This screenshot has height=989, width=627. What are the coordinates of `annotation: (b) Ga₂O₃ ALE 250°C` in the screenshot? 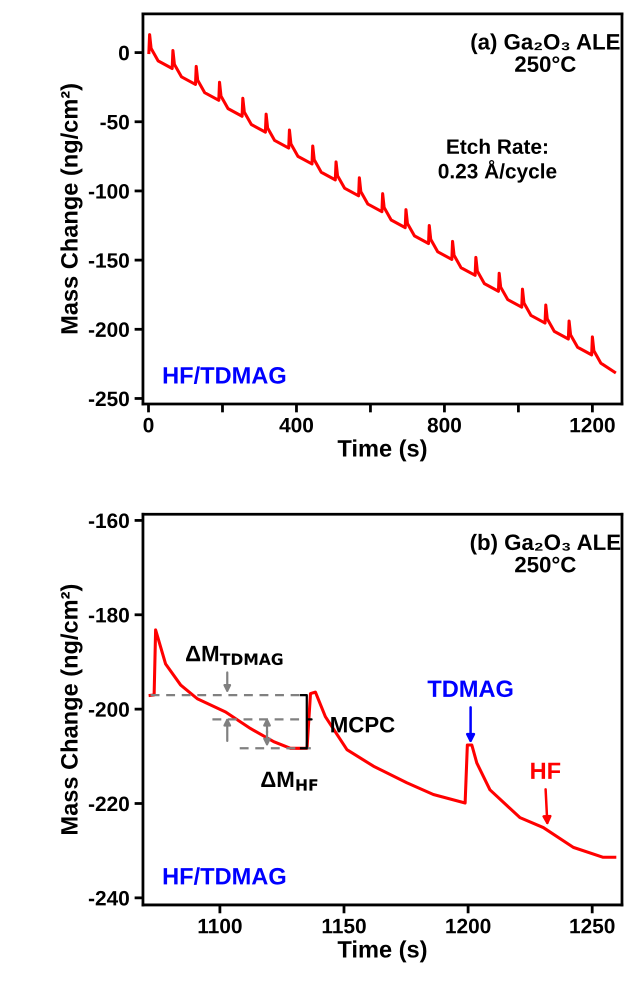 It's located at (545, 553).